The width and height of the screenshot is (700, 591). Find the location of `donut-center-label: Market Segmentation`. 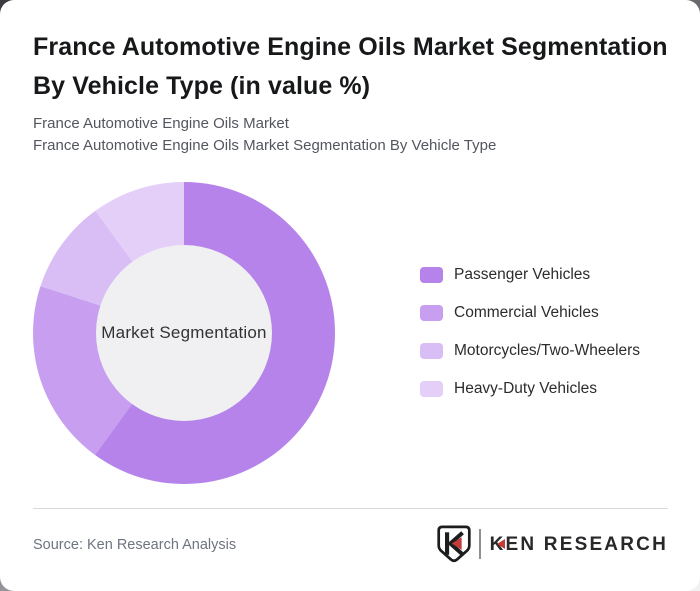

donut-center-label: Market Segmentation is located at coordinates (184, 332).